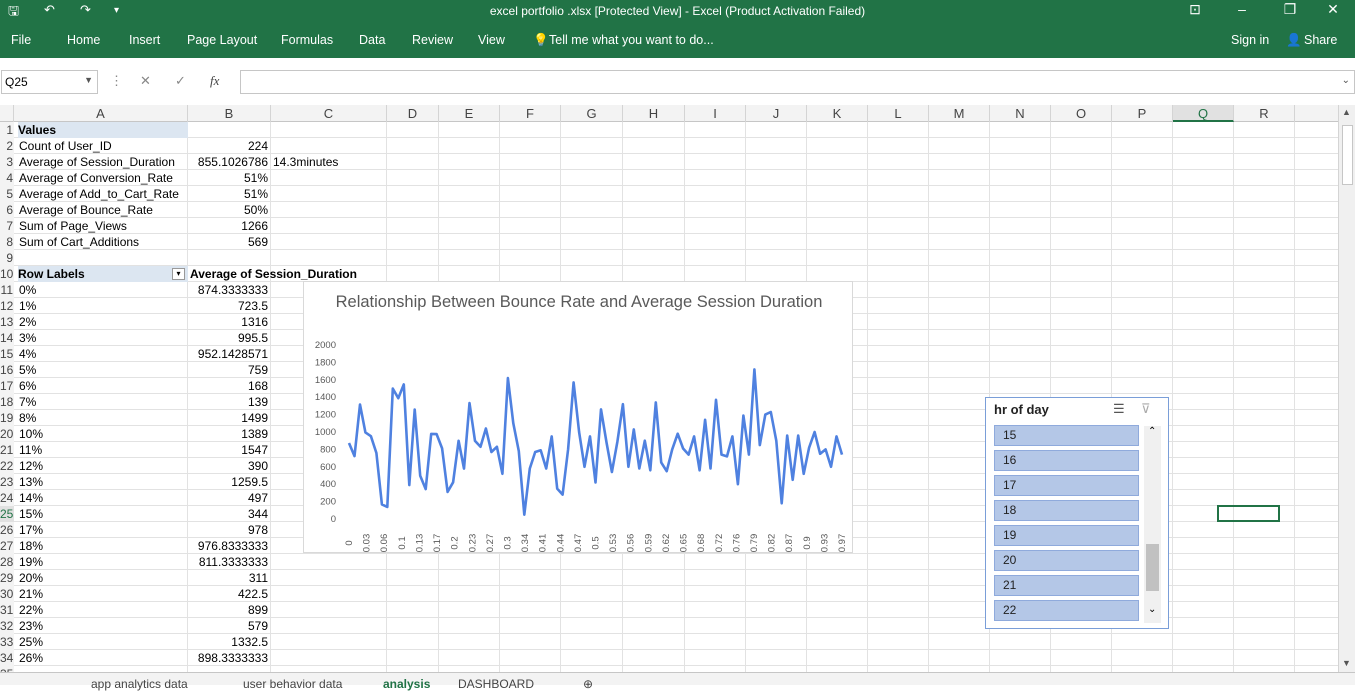 The image size is (1355, 691). What do you see at coordinates (65, 146) in the screenshot?
I see `value-label: Count of User_ID` at bounding box center [65, 146].